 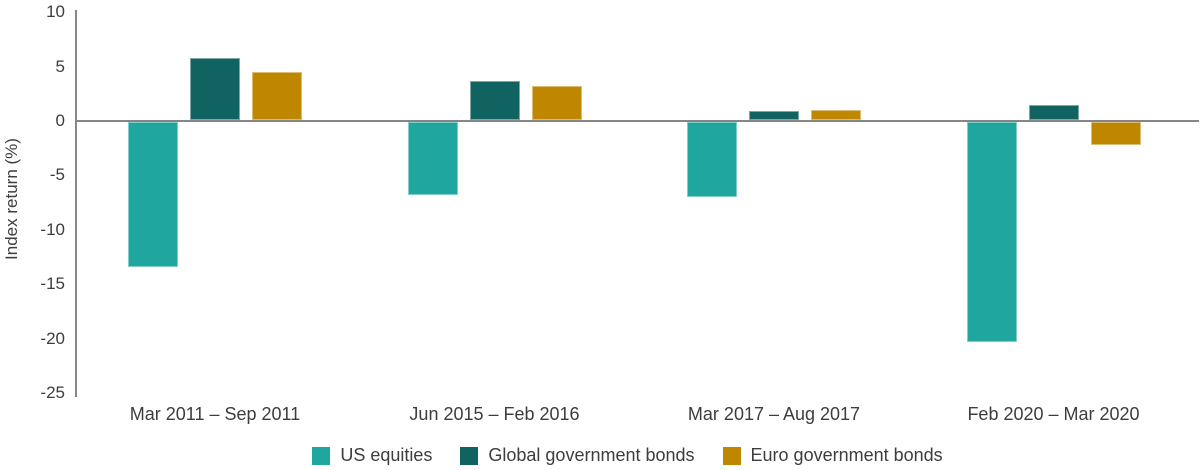 I want to click on legend-label: Global government bonds, so click(x=591, y=455).